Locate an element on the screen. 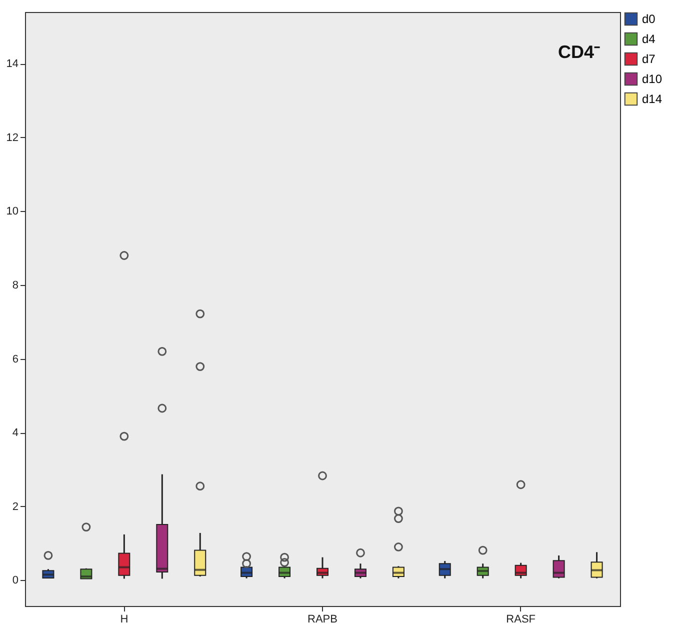 Image resolution: width=677 pixels, height=635 pixels. legend-label: d14 is located at coordinates (652, 99).